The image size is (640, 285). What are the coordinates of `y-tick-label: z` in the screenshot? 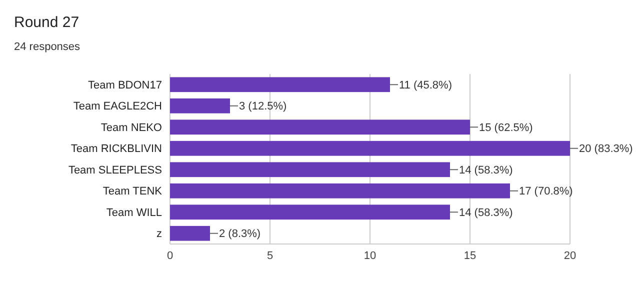 It's located at (159, 234).